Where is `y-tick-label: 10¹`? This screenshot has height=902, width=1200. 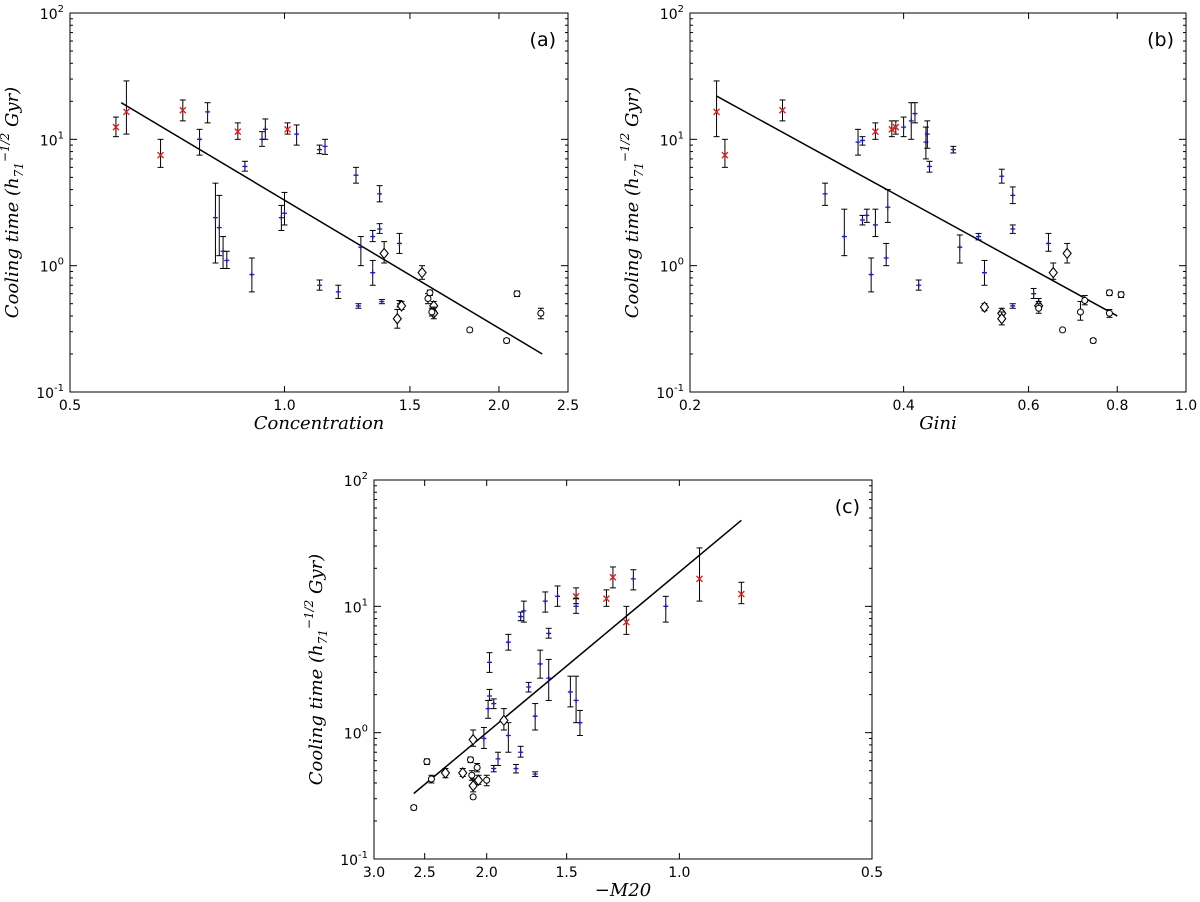 y-tick-label: 10¹ is located at coordinates (356, 606).